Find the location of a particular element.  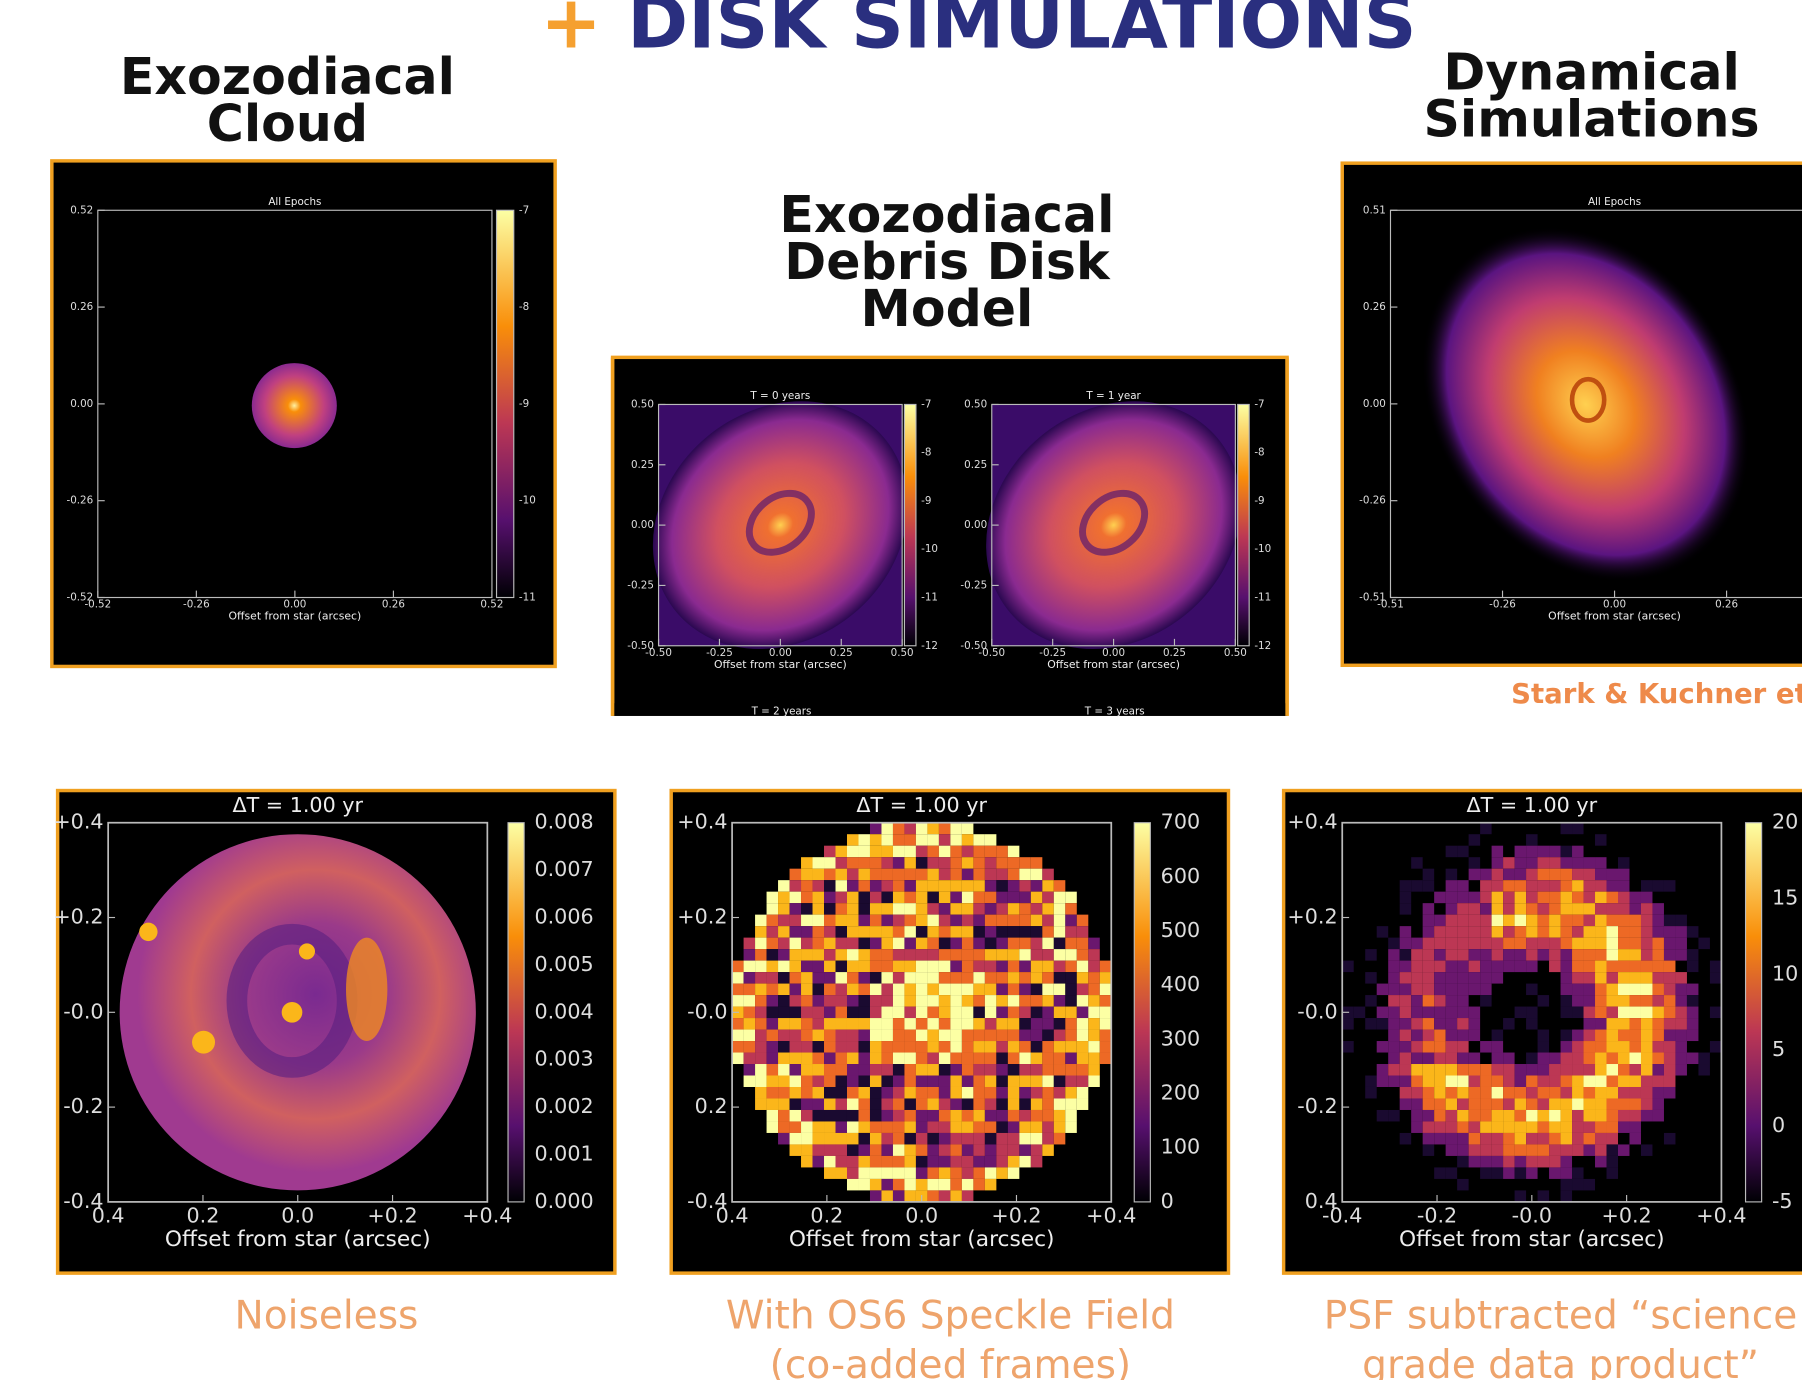

y-tick-label: 0.26 is located at coordinates (81, 307).